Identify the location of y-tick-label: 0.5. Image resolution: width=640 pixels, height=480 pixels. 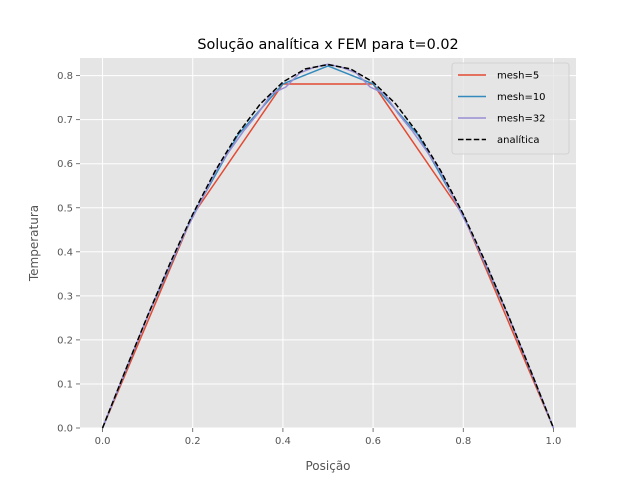
(65, 208).